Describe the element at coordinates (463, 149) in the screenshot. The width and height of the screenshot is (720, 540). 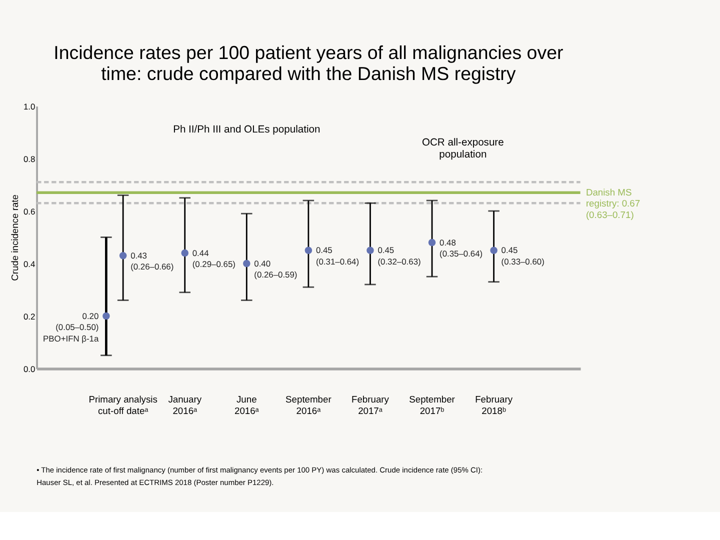
I see `annotation: OCR all-exposure population` at that location.